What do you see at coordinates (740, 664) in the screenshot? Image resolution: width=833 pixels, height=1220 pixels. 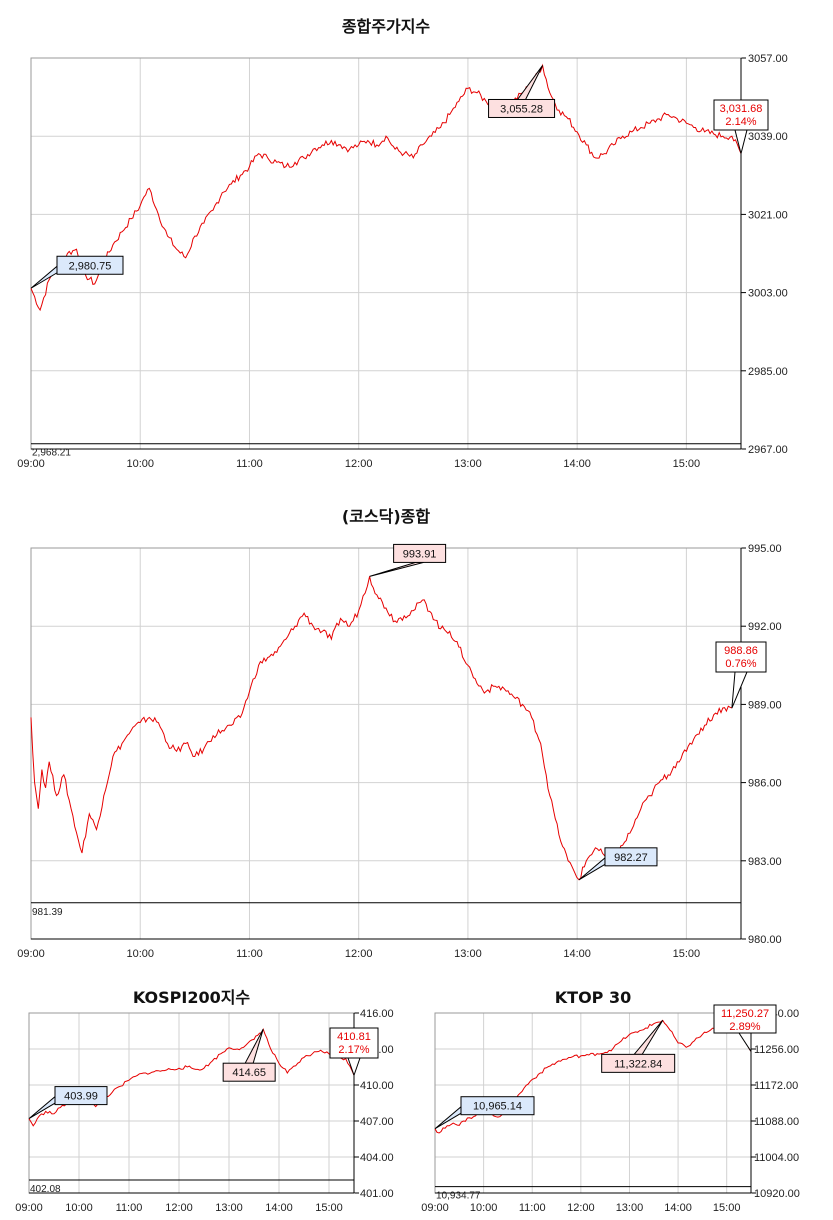 I see `change-rate-label: 0.76%` at bounding box center [740, 664].